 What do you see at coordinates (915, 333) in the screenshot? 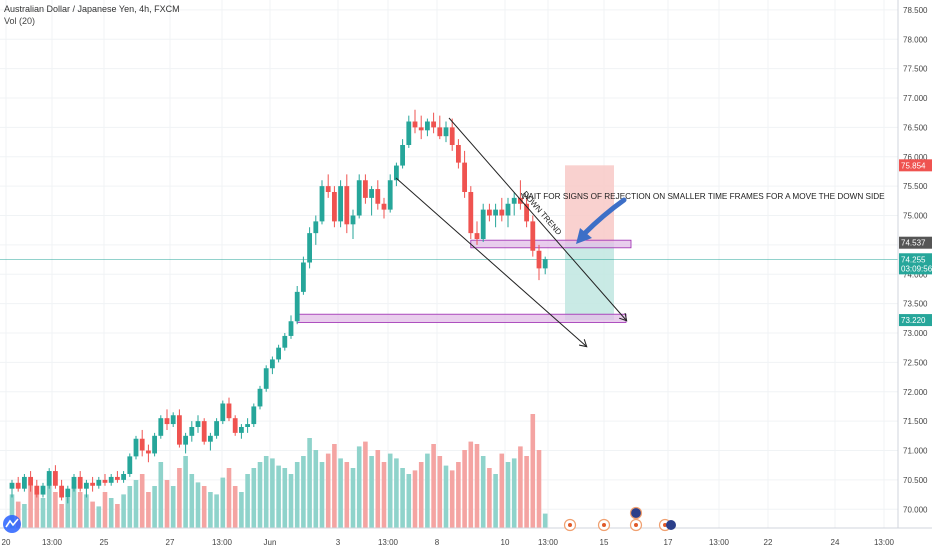
I see `price-tick-label: 73.000` at bounding box center [915, 333].